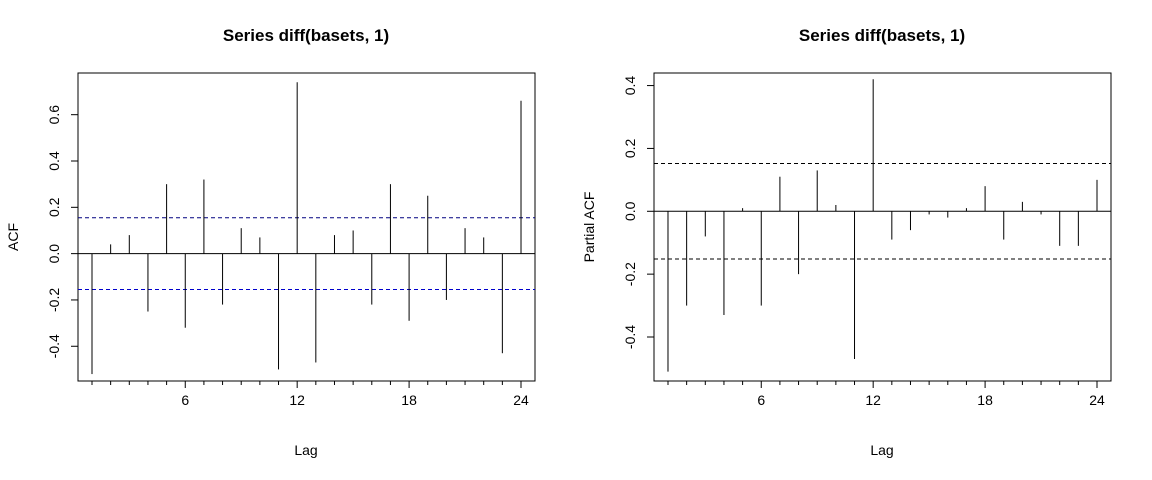 This screenshot has width=1152, height=480. What do you see at coordinates (297, 400) in the screenshot?
I see `acf-x-tick-label-12: 12` at bounding box center [297, 400].